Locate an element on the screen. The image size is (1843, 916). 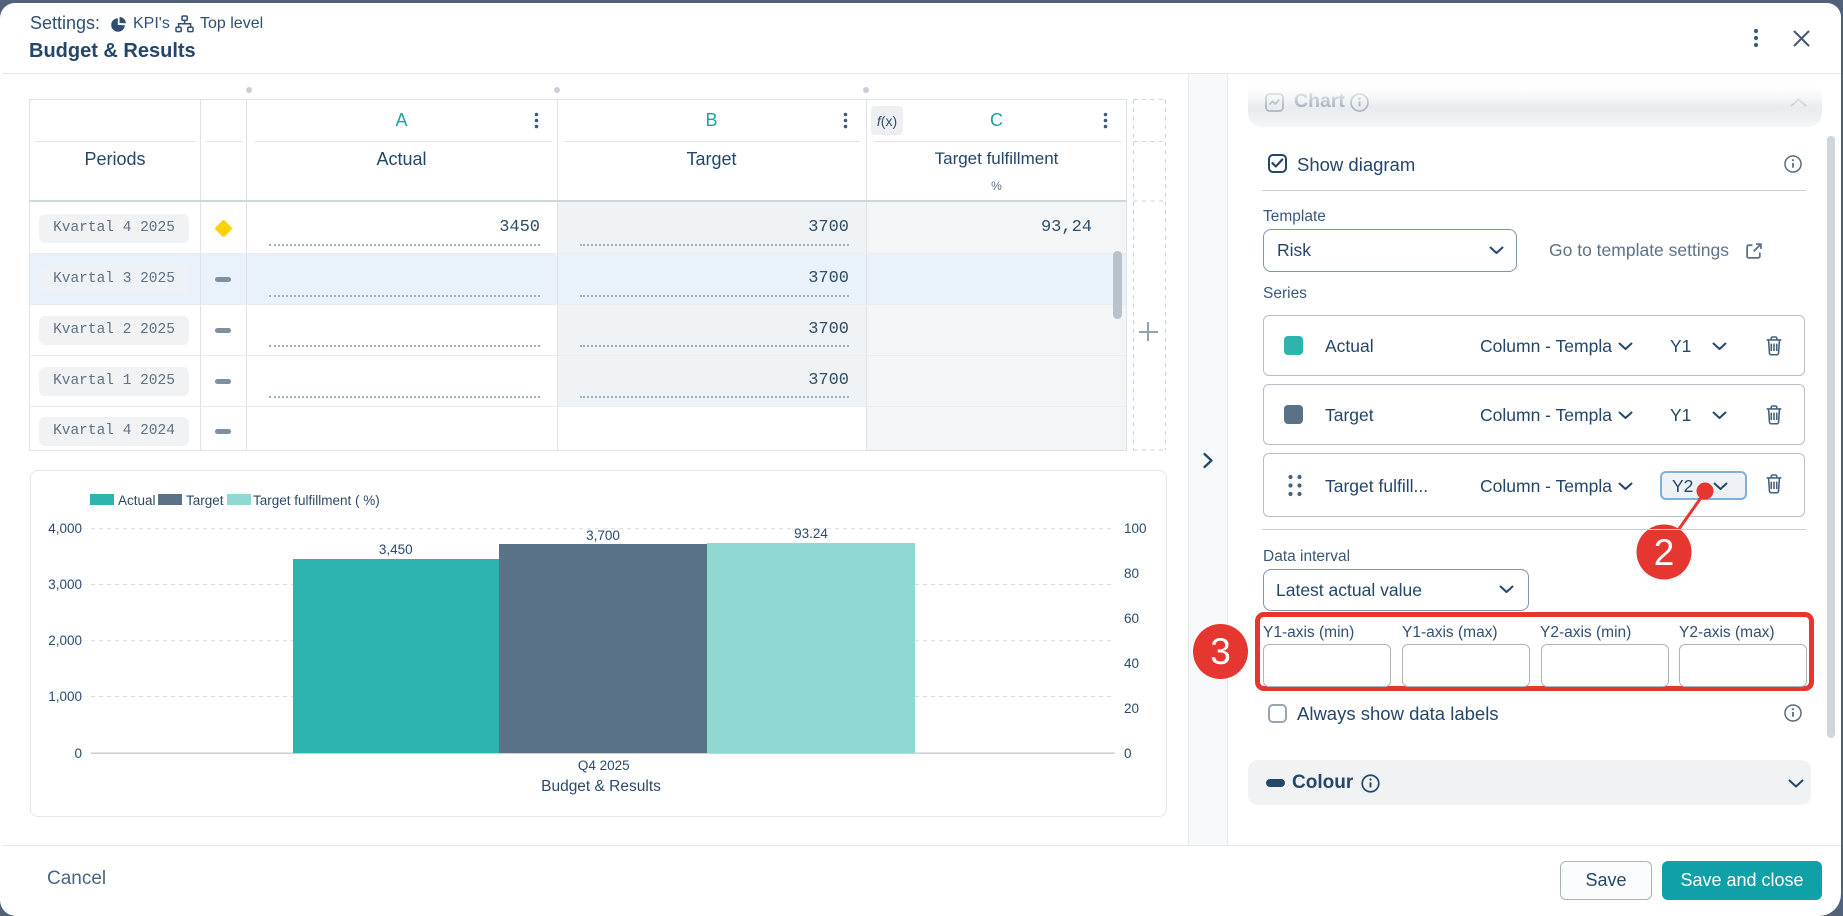
svg-text: 2 is located at coordinates (1664, 552).